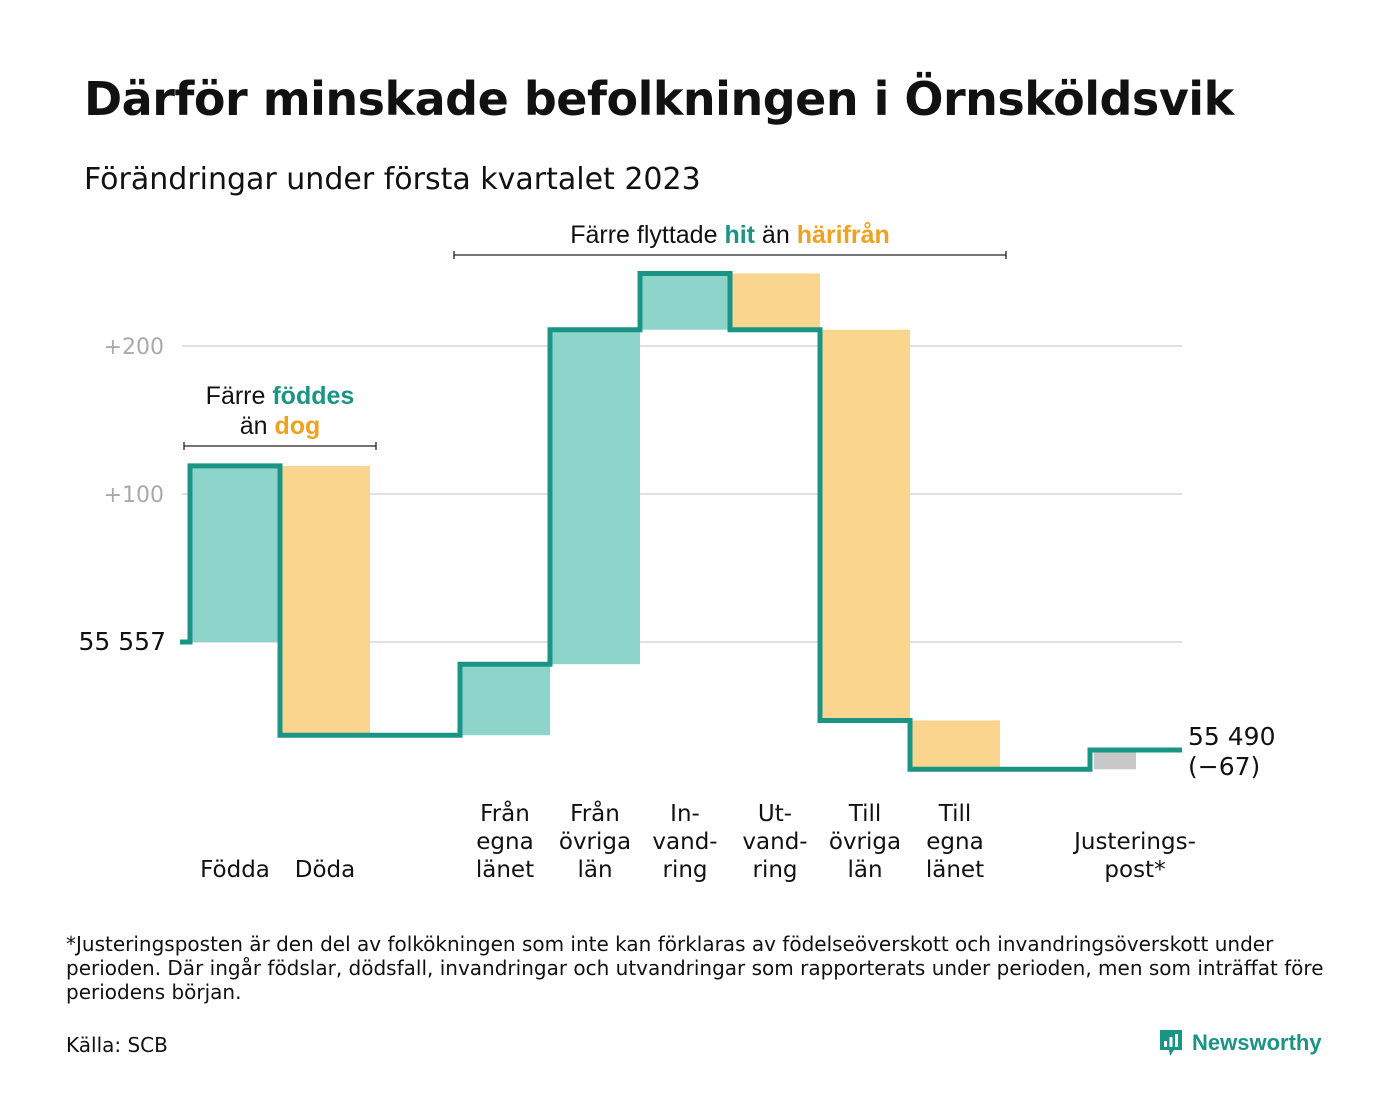 The width and height of the screenshot is (1400, 1120). Describe the element at coordinates (843, 235) in the screenshot. I see `annotation-segment: härifrån` at that location.